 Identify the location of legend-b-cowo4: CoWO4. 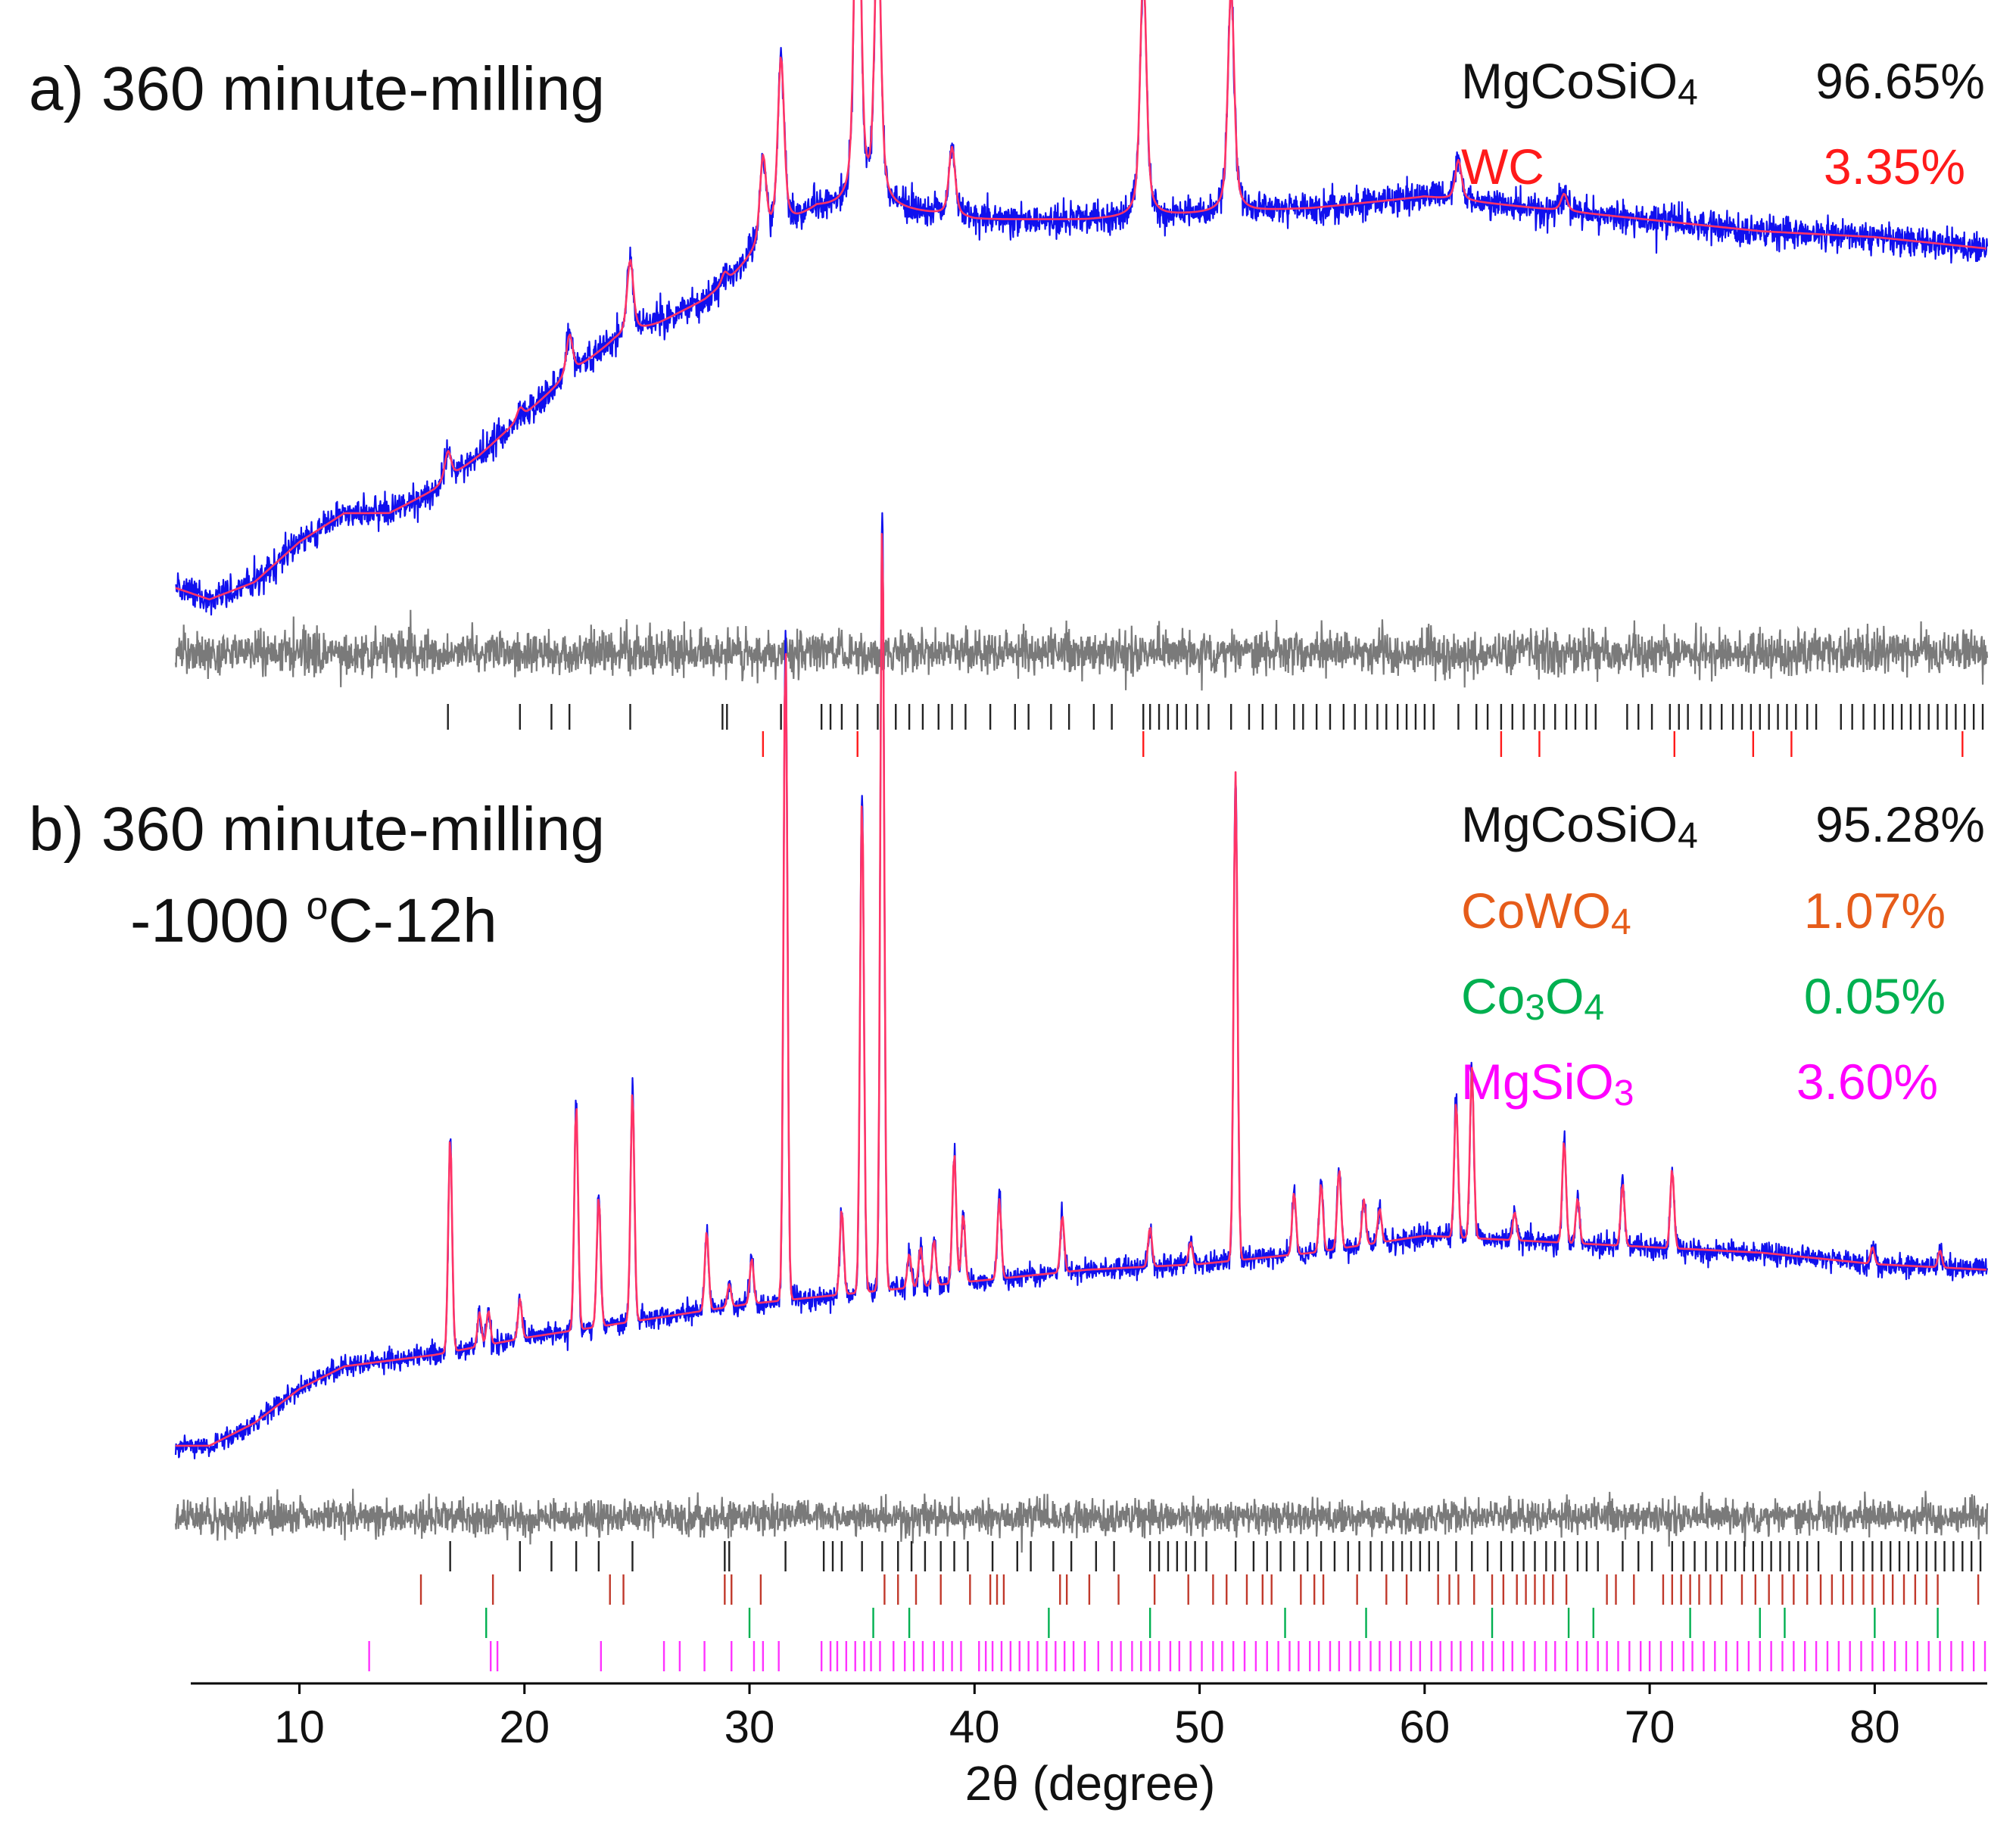
(1546, 912).